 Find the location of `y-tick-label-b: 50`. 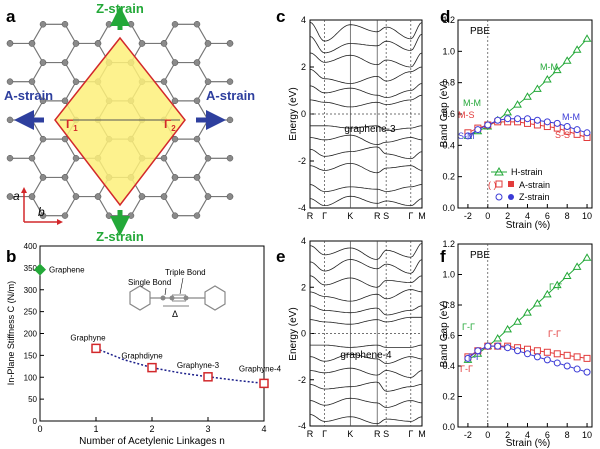

y-tick-label-b: 50 is located at coordinates (32, 399).